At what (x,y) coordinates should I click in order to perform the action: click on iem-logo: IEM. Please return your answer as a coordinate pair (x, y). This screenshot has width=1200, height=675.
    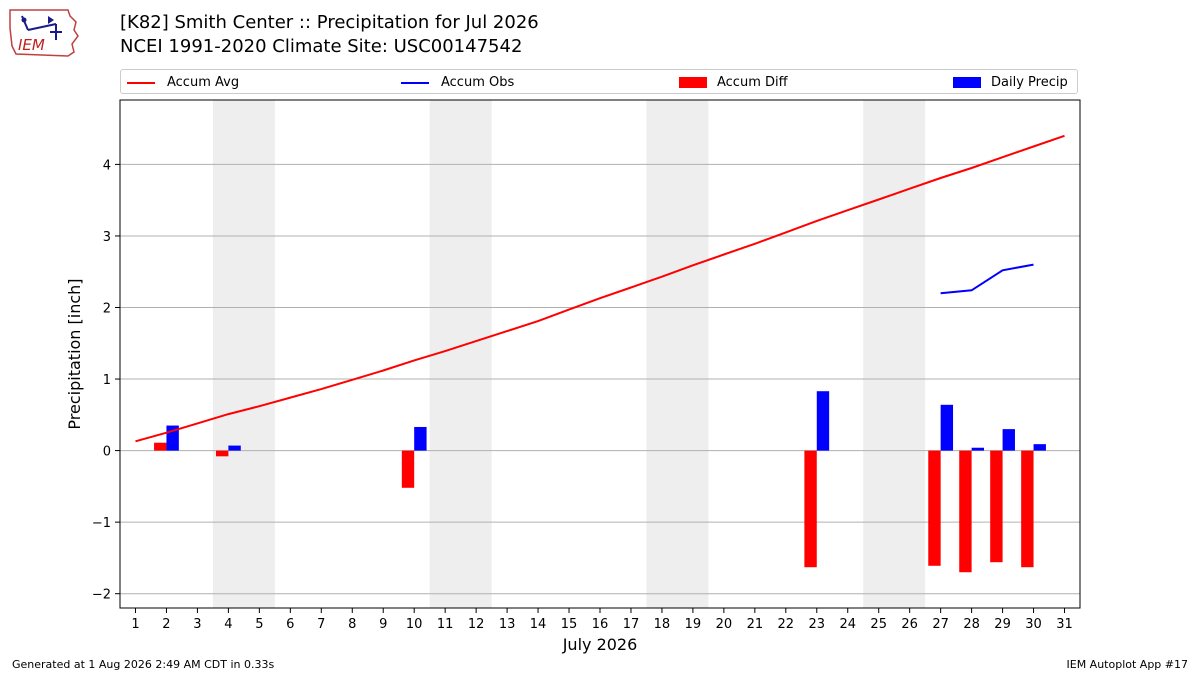
    Looking at the image, I should click on (44, 32).